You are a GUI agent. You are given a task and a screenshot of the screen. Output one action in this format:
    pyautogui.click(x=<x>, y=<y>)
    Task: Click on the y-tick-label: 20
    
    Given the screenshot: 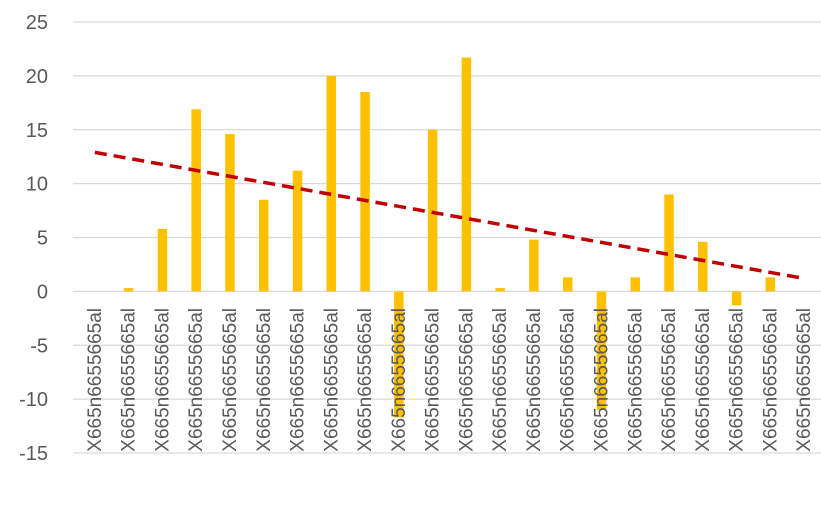 What is the action you would take?
    pyautogui.click(x=37, y=77)
    